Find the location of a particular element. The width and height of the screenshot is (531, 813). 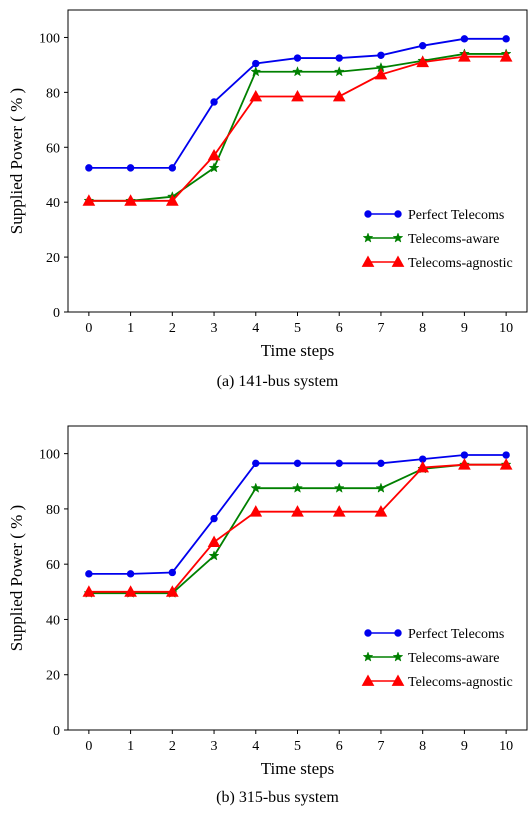

series-line-telecoms-aware is located at coordinates (297, 127).